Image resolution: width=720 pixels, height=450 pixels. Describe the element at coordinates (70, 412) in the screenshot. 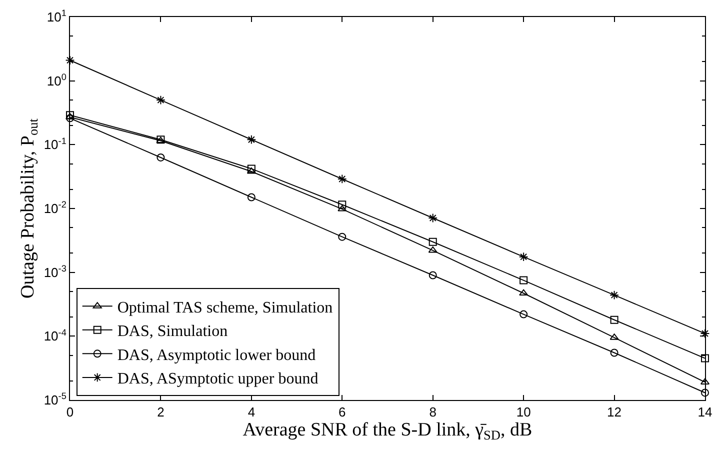

I see `x-tick-label: 0` at that location.